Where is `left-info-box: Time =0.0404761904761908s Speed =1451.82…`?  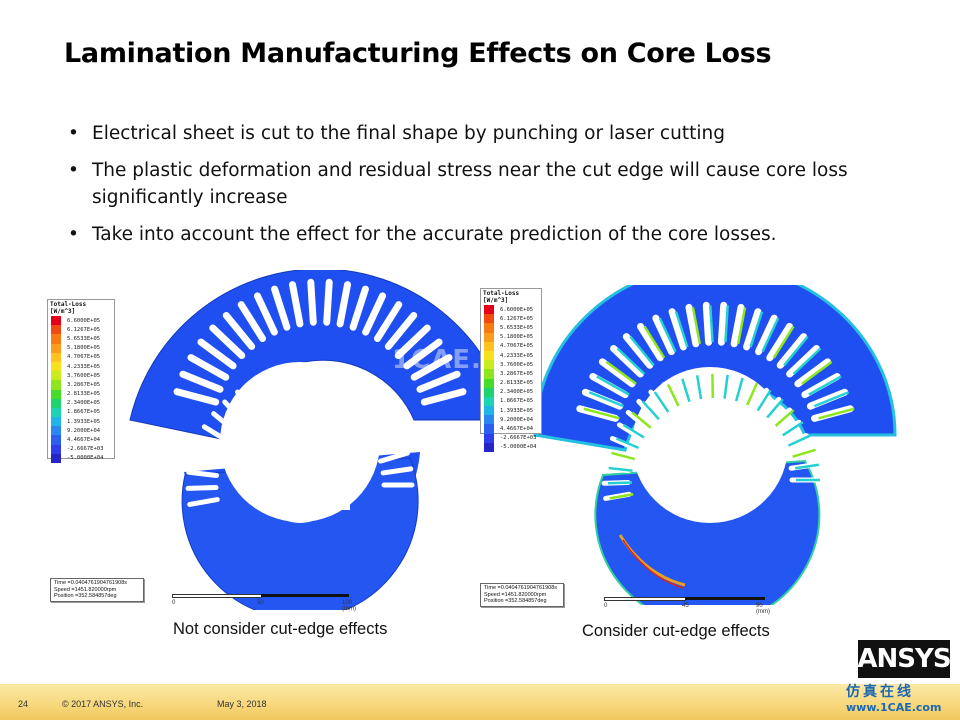 left-info-box: Time =0.0404761904761908s Speed =1451.82… is located at coordinates (97, 590).